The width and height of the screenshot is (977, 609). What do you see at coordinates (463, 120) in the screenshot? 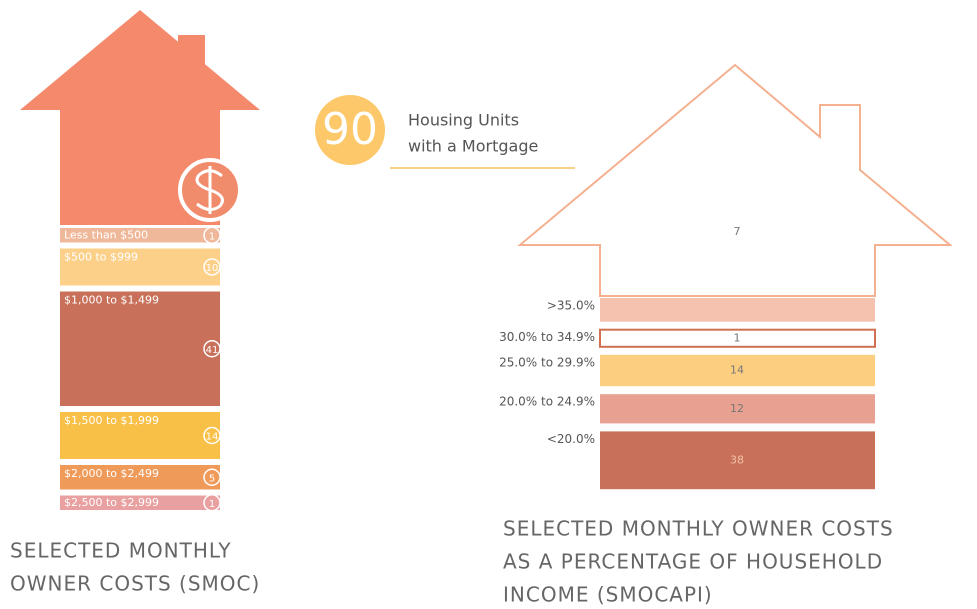
I see `headline-text: Housing Units` at bounding box center [463, 120].